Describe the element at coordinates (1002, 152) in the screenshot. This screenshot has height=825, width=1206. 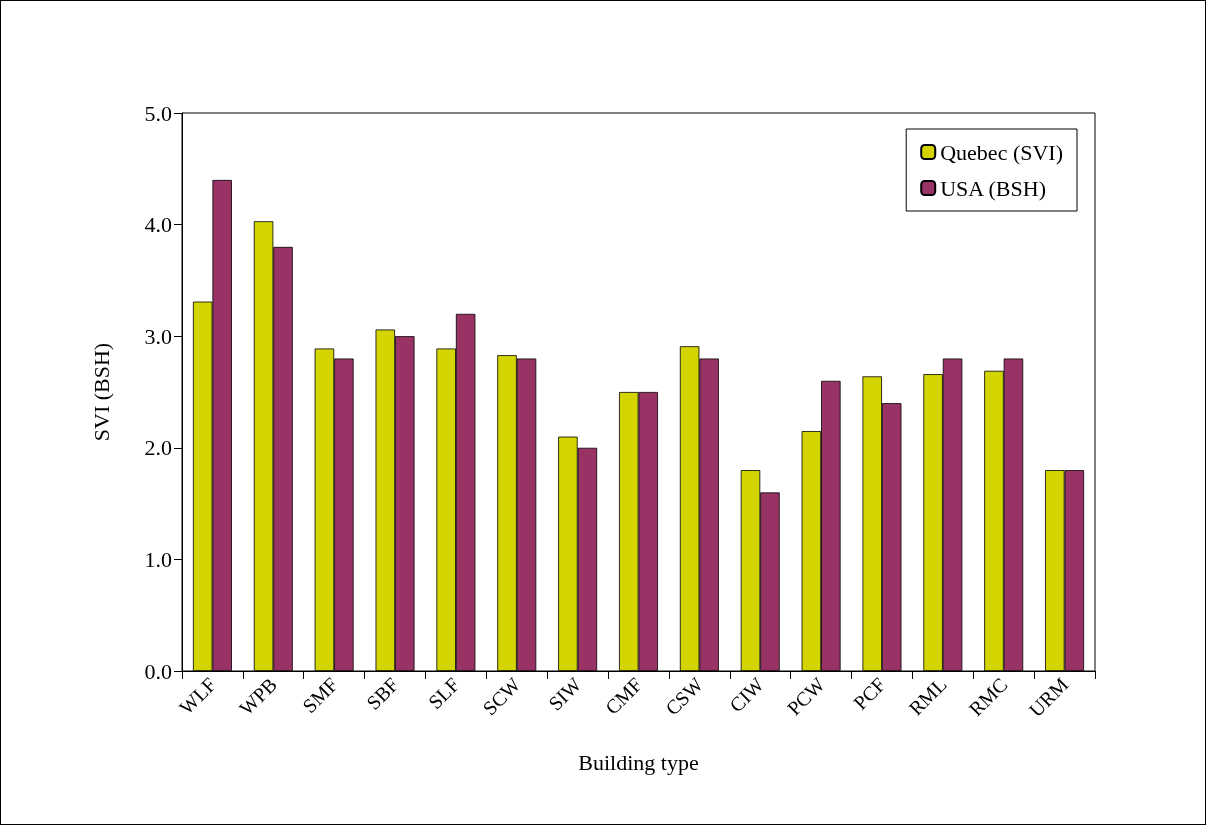
I see `legend-label: Quebec (SVI)` at that location.